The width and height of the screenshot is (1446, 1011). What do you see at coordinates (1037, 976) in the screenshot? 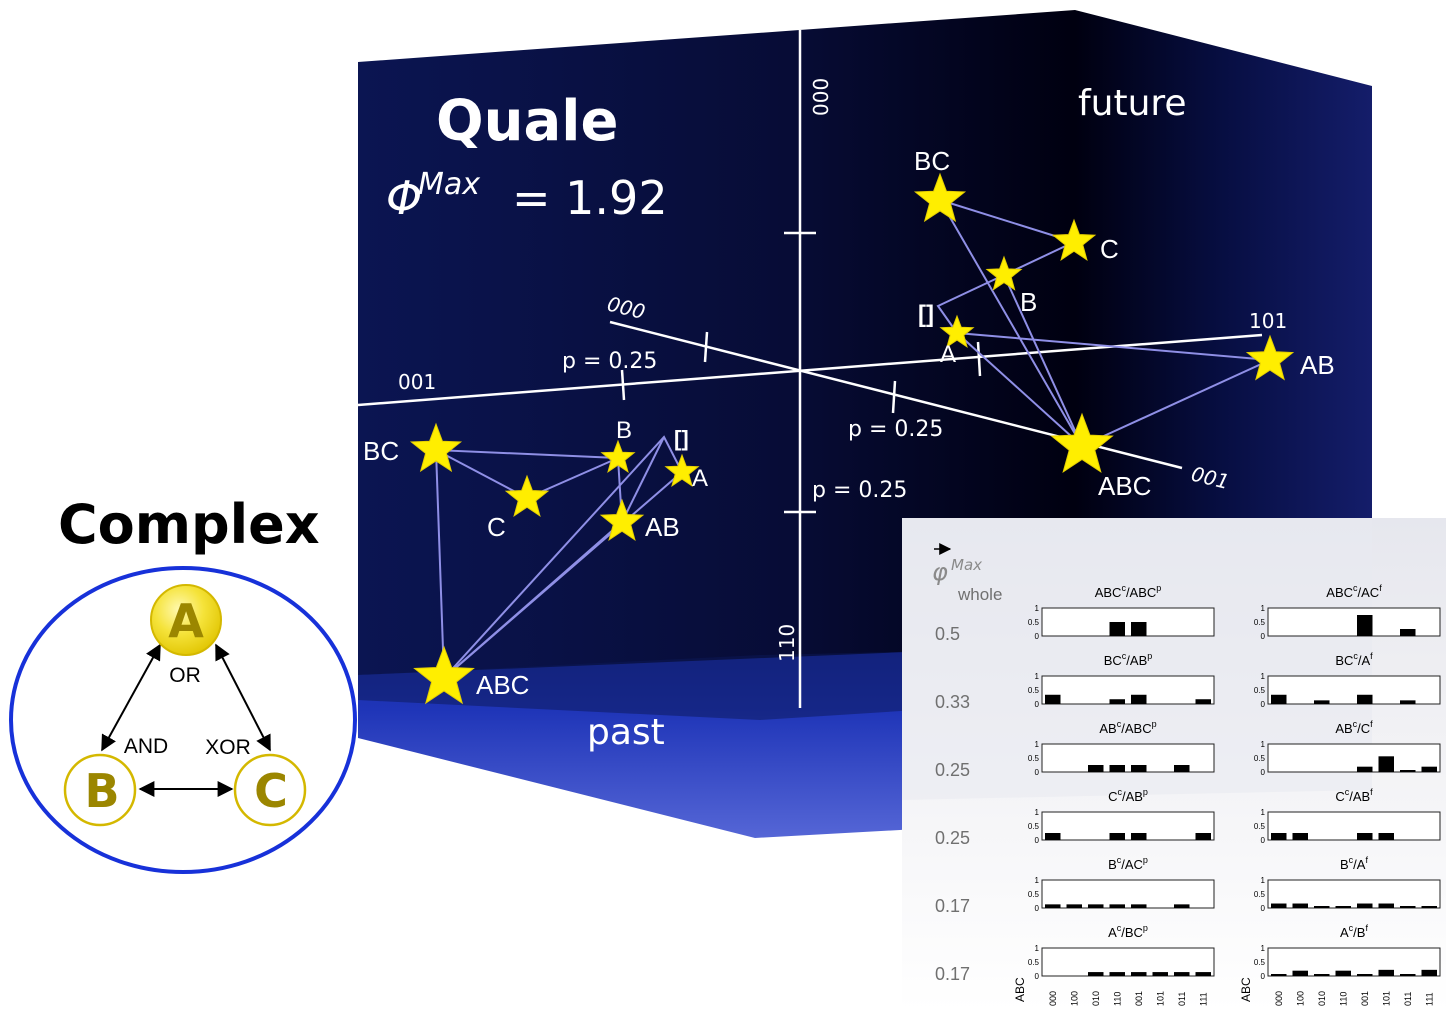
I see `past-ytick-label: 0` at bounding box center [1037, 976].